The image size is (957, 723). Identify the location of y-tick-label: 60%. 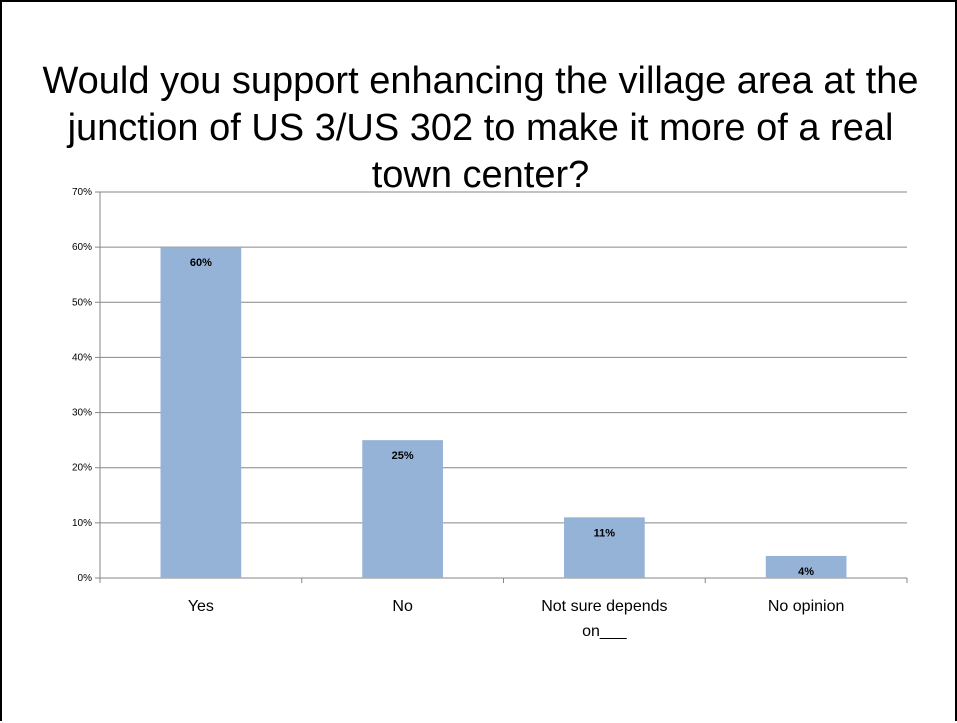
(82, 247).